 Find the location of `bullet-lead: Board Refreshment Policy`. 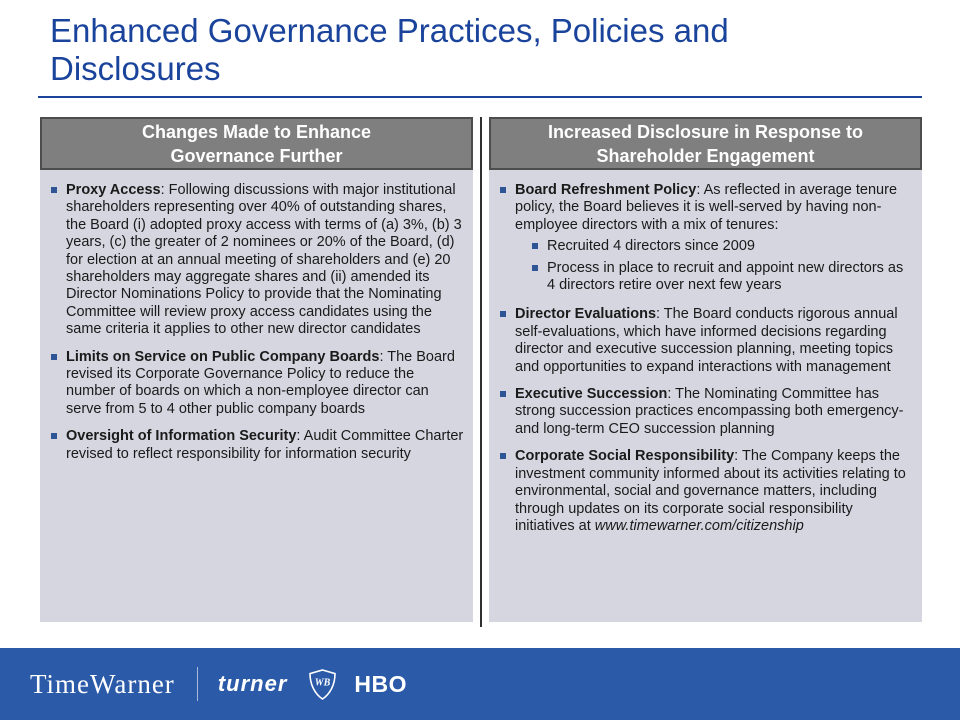

bullet-lead: Board Refreshment Policy is located at coordinates (606, 190).